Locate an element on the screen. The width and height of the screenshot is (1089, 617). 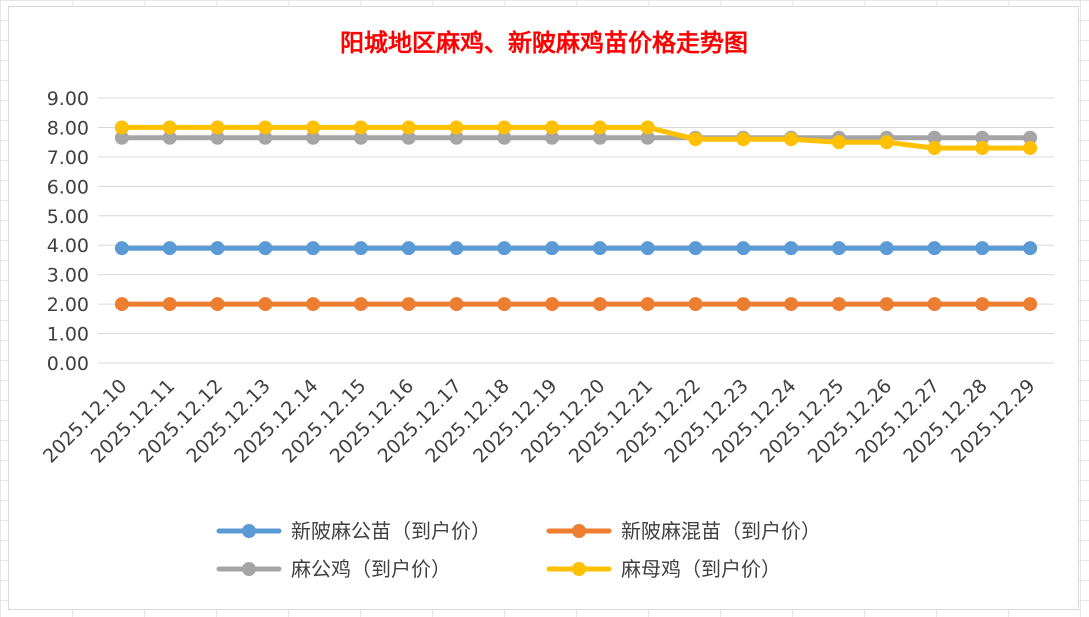
legend-item: 新陂麻混苗（到户价） is located at coordinates (683, 531).